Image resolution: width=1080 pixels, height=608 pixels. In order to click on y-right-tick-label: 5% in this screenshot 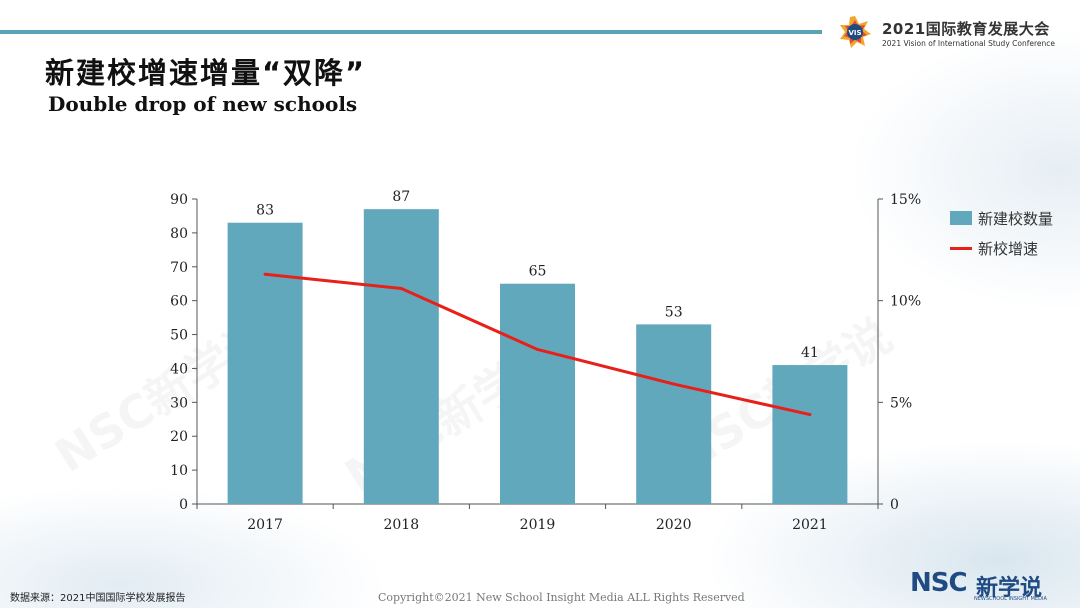, I will do `click(901, 403)`.